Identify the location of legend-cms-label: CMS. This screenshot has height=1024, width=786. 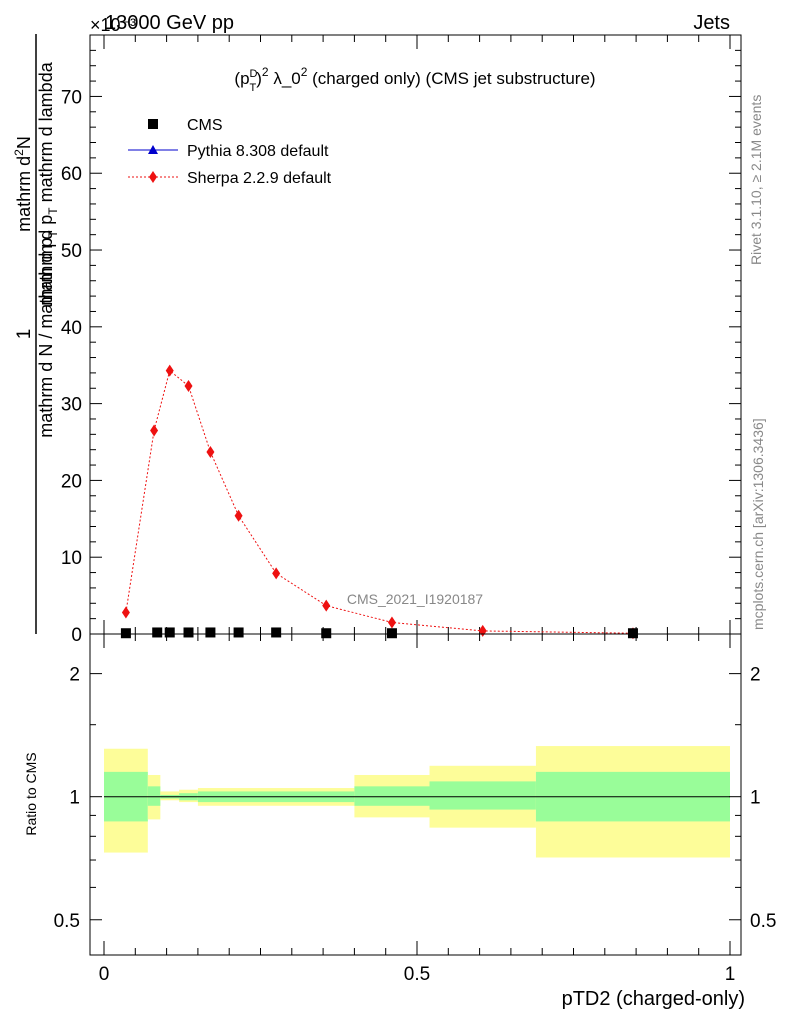
(205, 125).